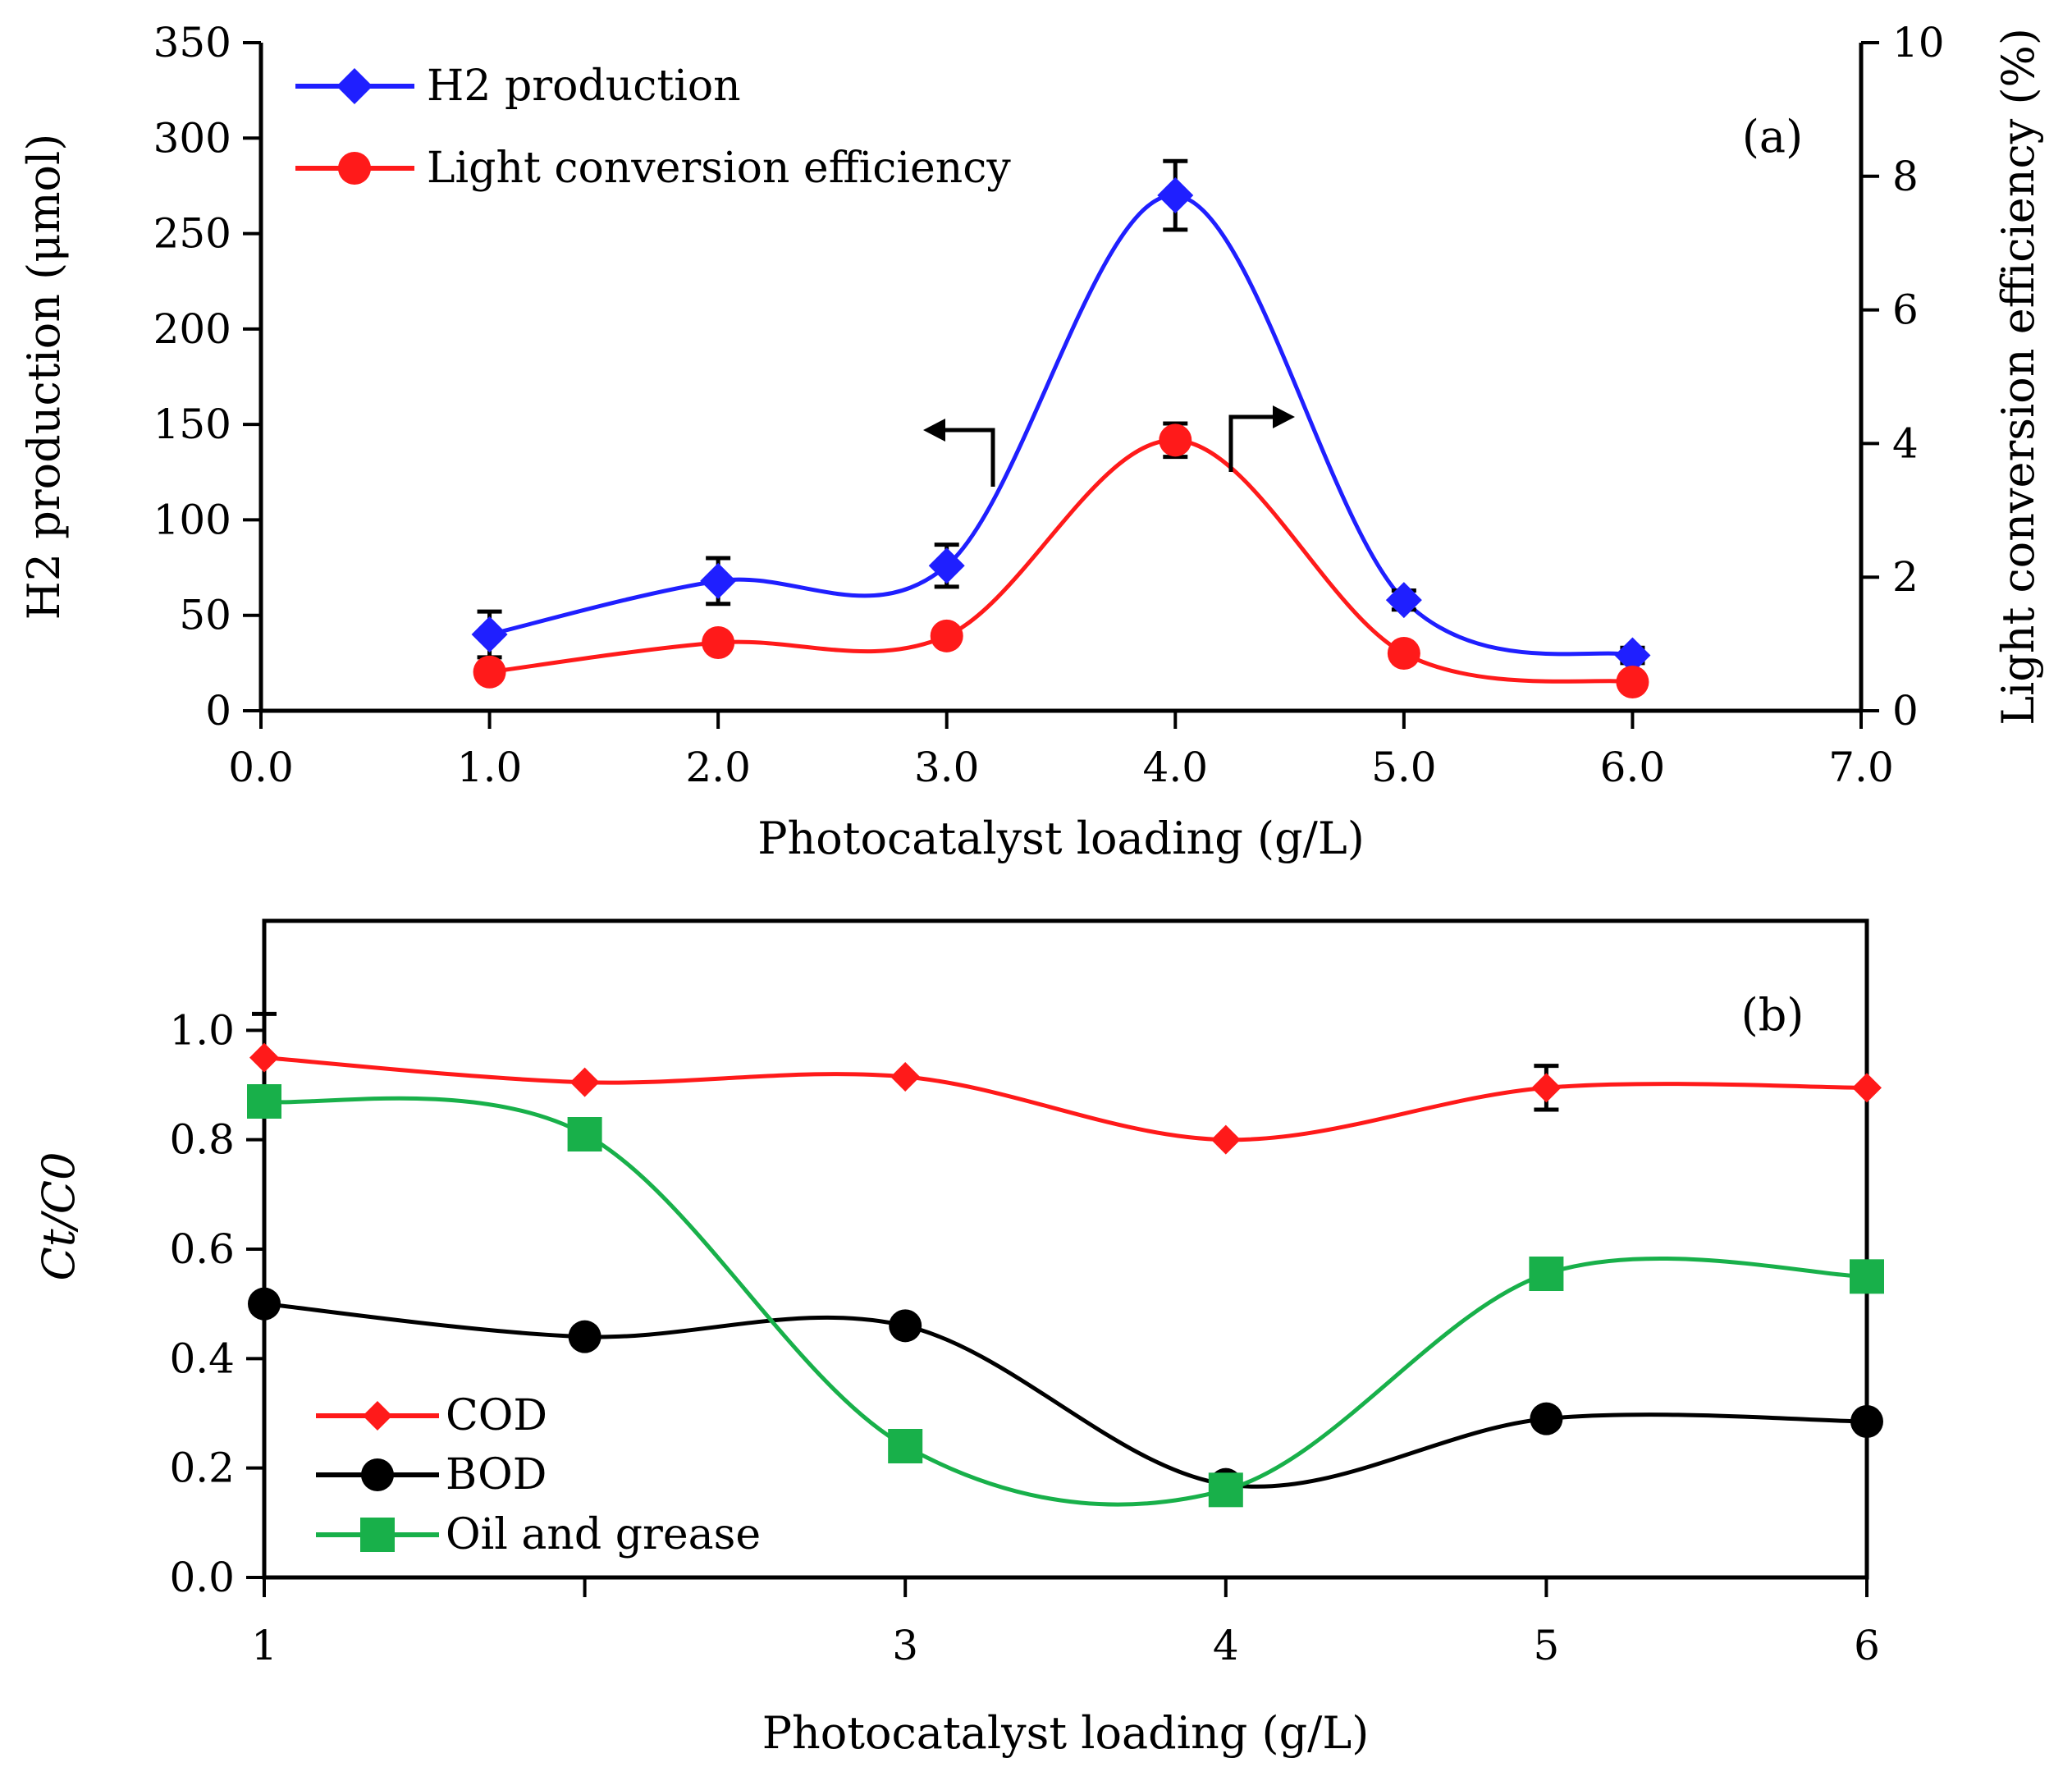 This screenshot has width=2072, height=1781. I want to click on panel-label: (a), so click(1772, 137).